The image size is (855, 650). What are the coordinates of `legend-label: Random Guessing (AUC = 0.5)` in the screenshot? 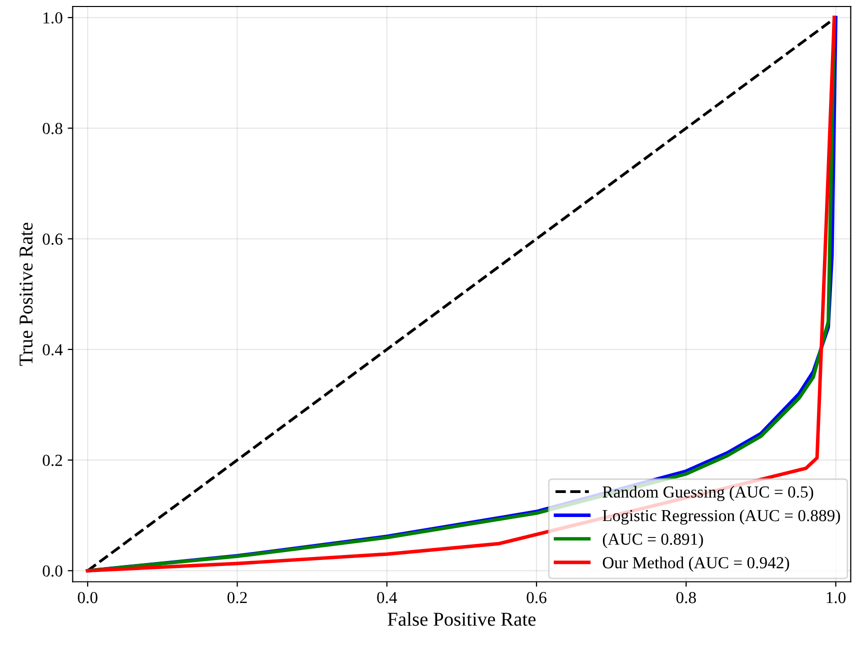 It's located at (708, 494).